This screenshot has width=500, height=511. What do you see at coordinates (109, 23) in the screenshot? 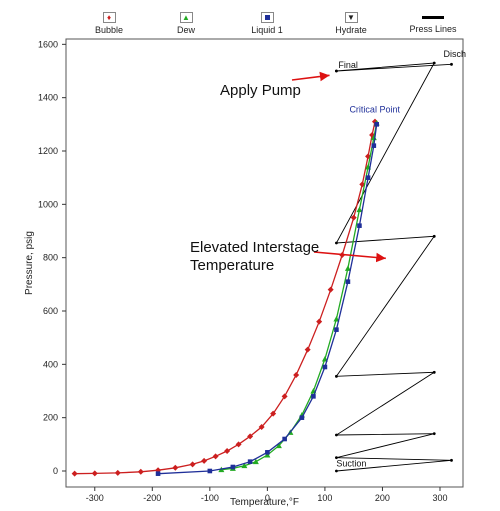
I see `legend-item-bubble: ♦ Bubble` at bounding box center [109, 23].